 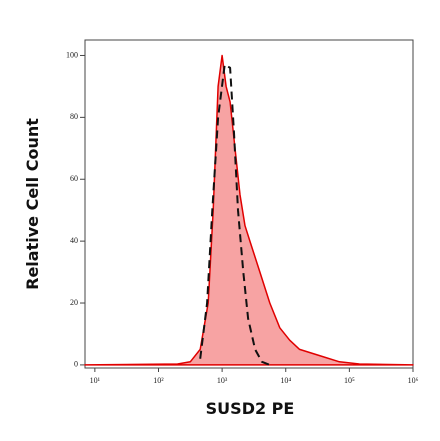 What do you see at coordinates (74, 240) in the screenshot?
I see `y-tick-label: 40` at bounding box center [74, 240].